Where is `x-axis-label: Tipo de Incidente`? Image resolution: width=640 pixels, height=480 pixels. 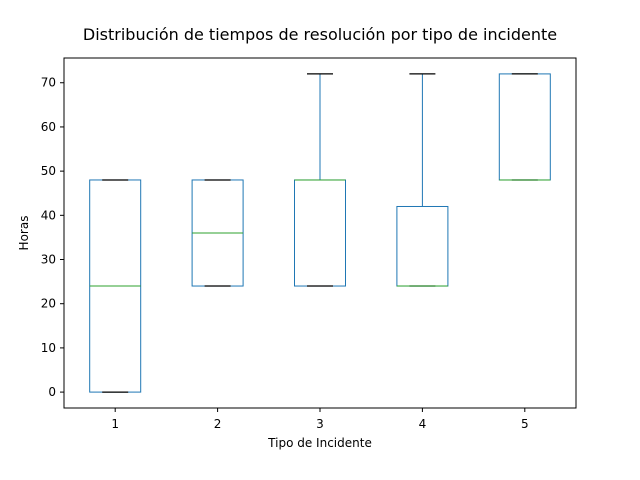 x-axis-label: Tipo de Incidente is located at coordinates (319, 443).